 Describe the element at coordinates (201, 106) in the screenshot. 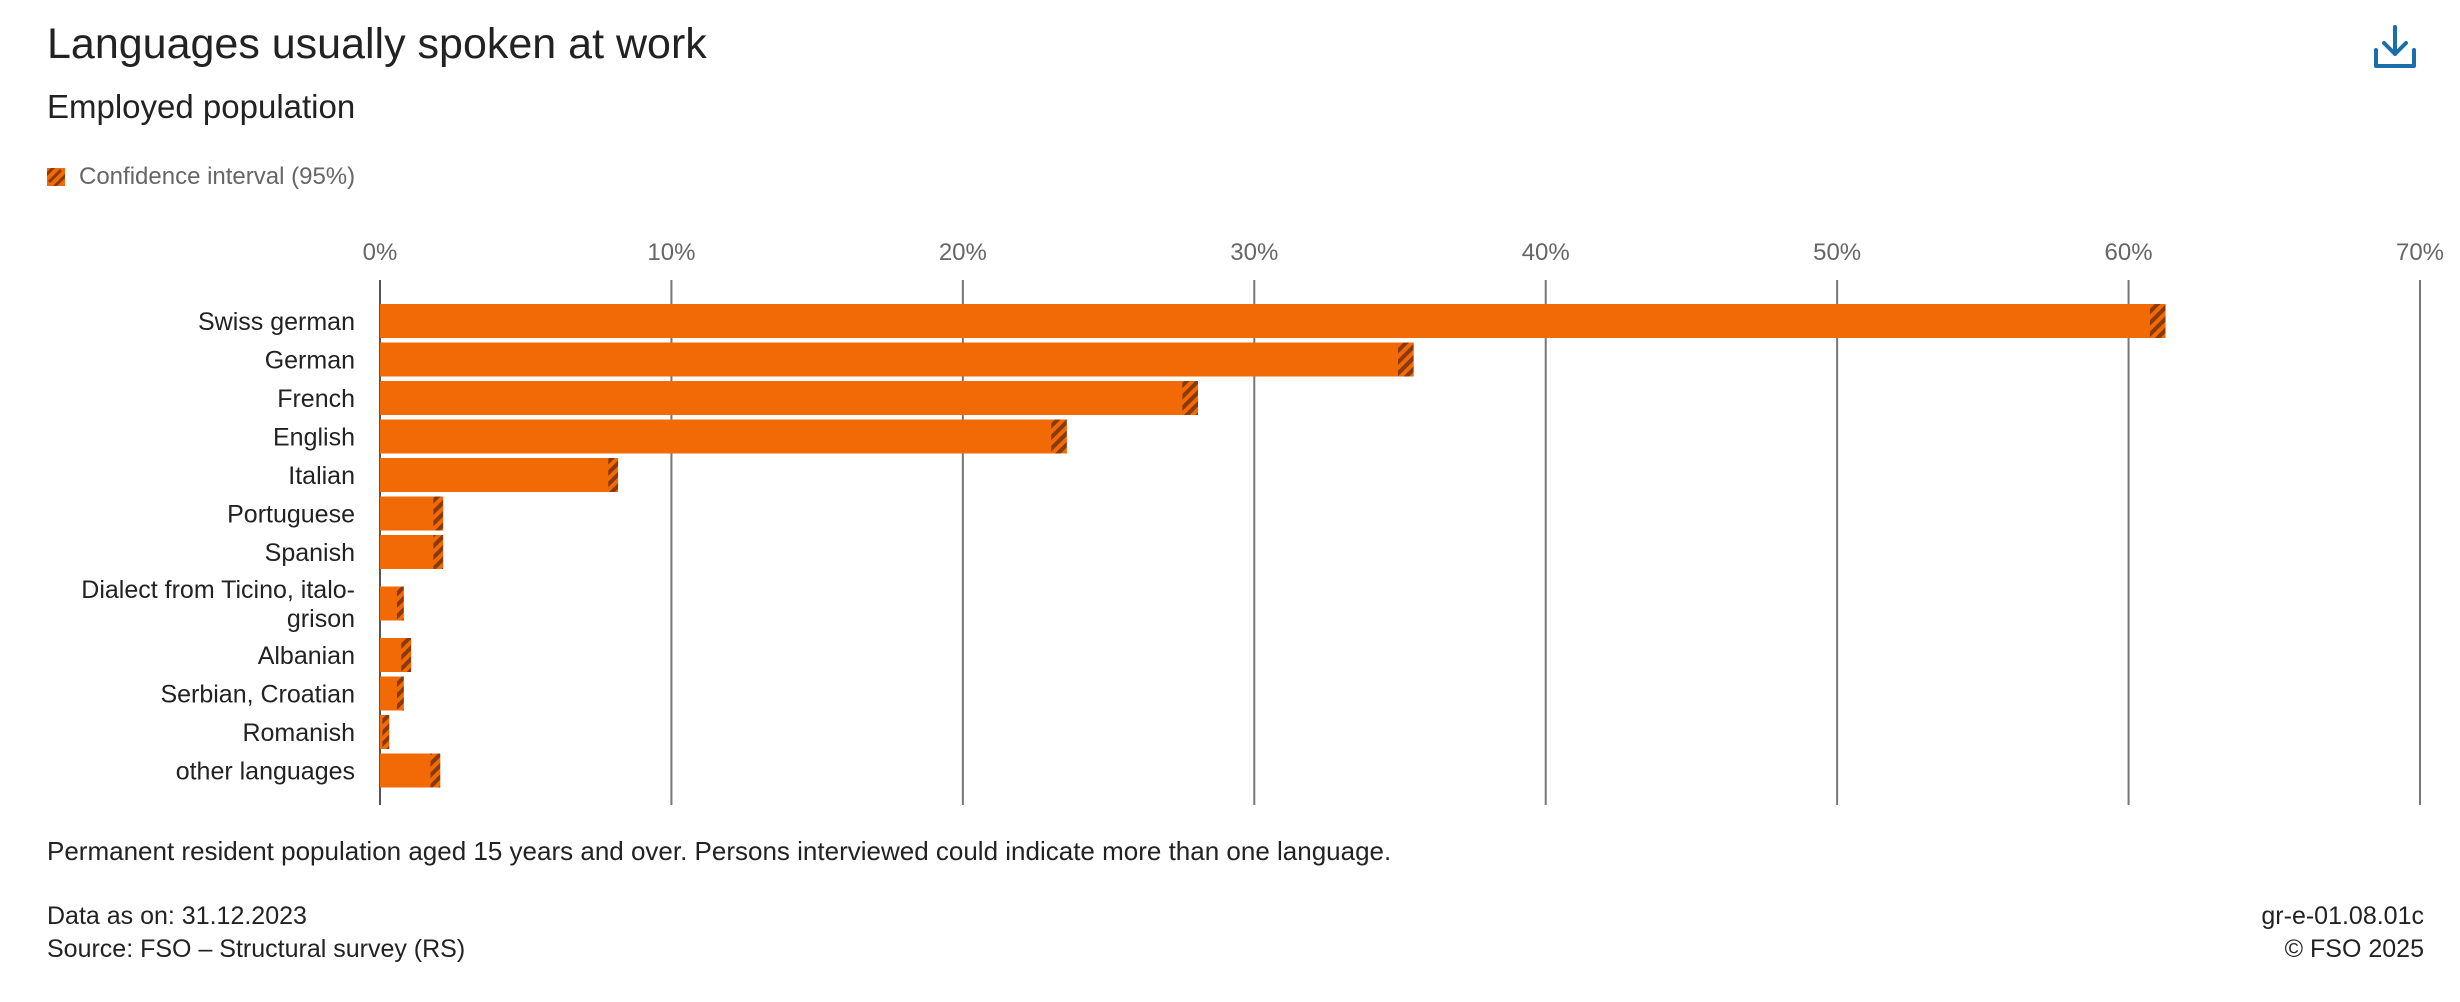

I see `chart-subtitle: Employed population` at that location.